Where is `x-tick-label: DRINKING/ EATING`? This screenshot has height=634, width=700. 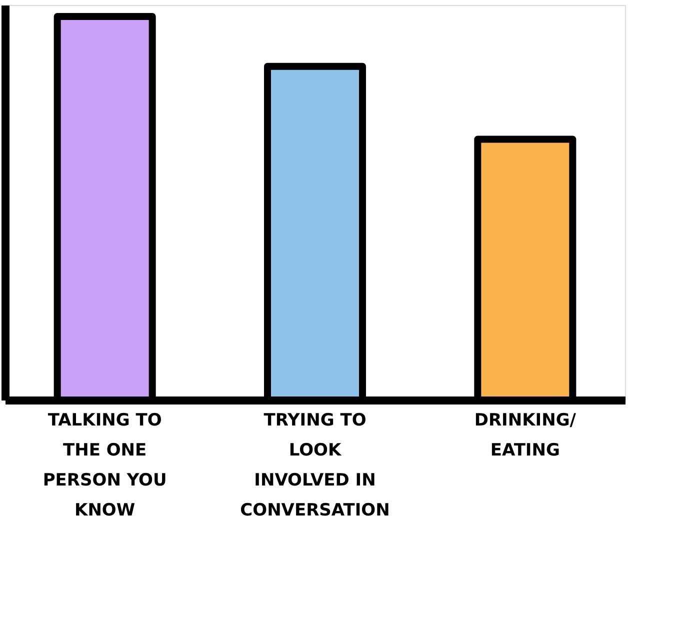
x-tick-label: DRINKING/ EATING is located at coordinates (525, 435).